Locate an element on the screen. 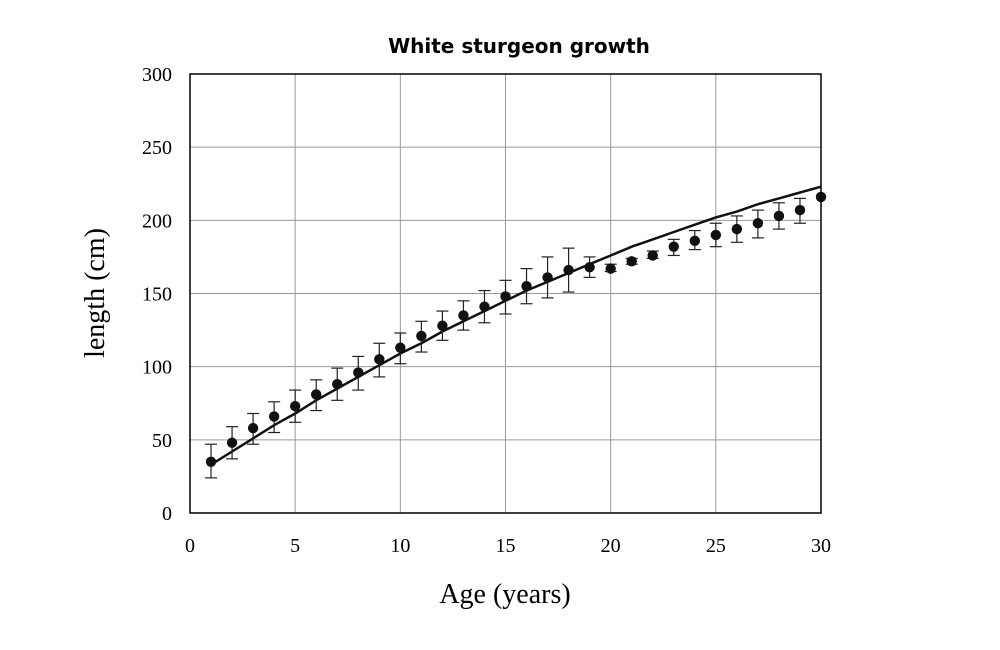 The width and height of the screenshot is (1000, 650). x-tick-label: 10 is located at coordinates (400, 546).